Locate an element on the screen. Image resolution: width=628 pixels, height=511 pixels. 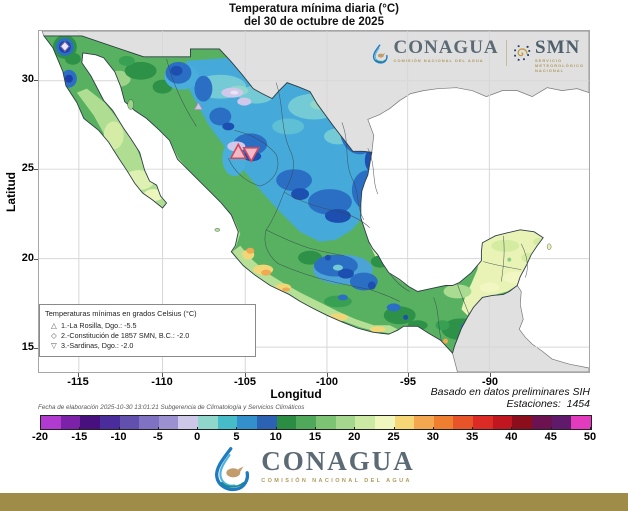
station-legend-entry-3: ▽ 3.-Sardinas, Dgo.: -2.0 is located at coordinates (150, 346).